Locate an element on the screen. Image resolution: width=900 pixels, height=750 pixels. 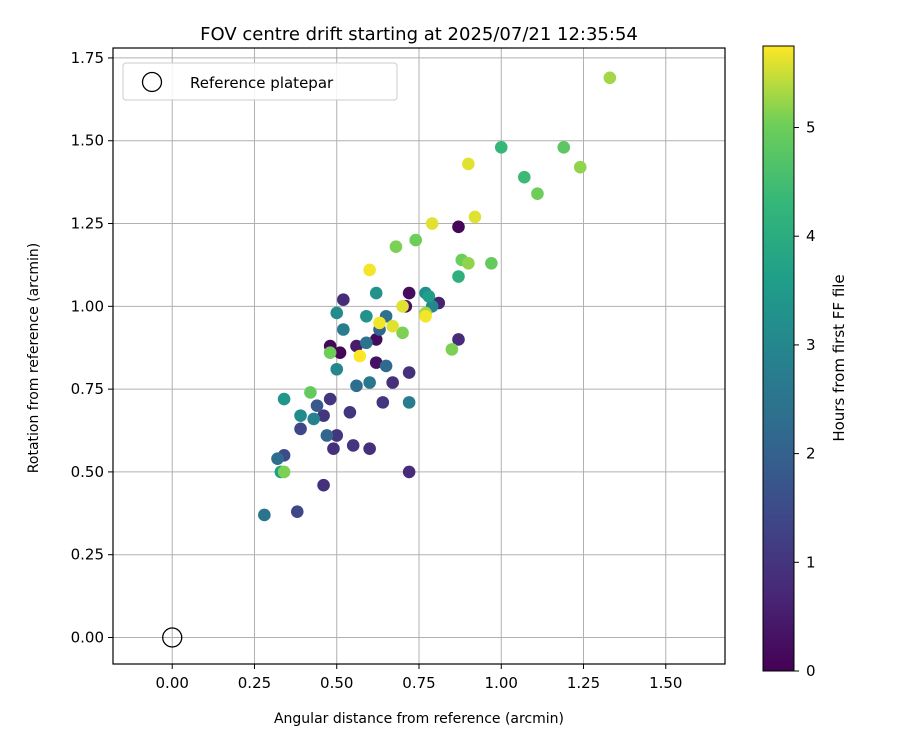
x-tick-label: 1.25 is located at coordinates (583, 683).